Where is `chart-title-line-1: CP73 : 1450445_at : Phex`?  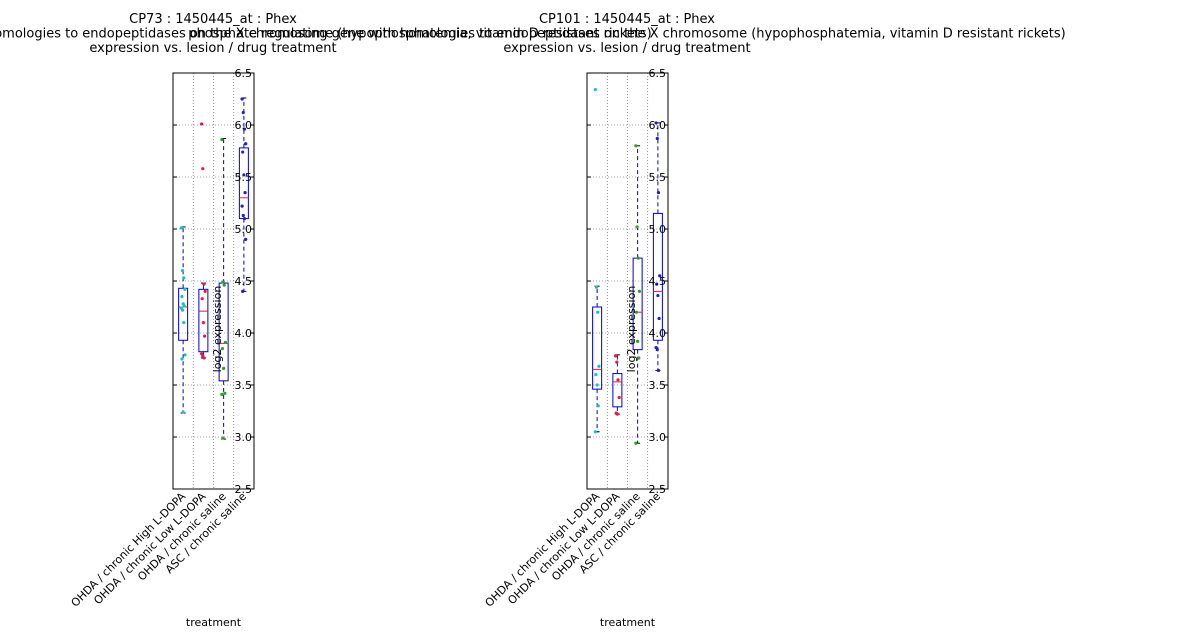 chart-title-line-1: CP73 : 1450445_at : Phex is located at coordinates (213, 19).